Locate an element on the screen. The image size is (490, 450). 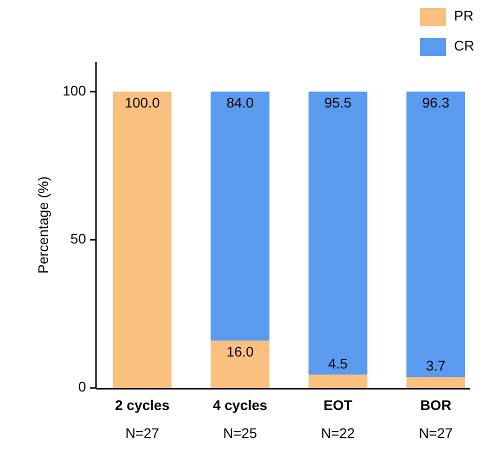
legend-label: CR is located at coordinates (464, 46).